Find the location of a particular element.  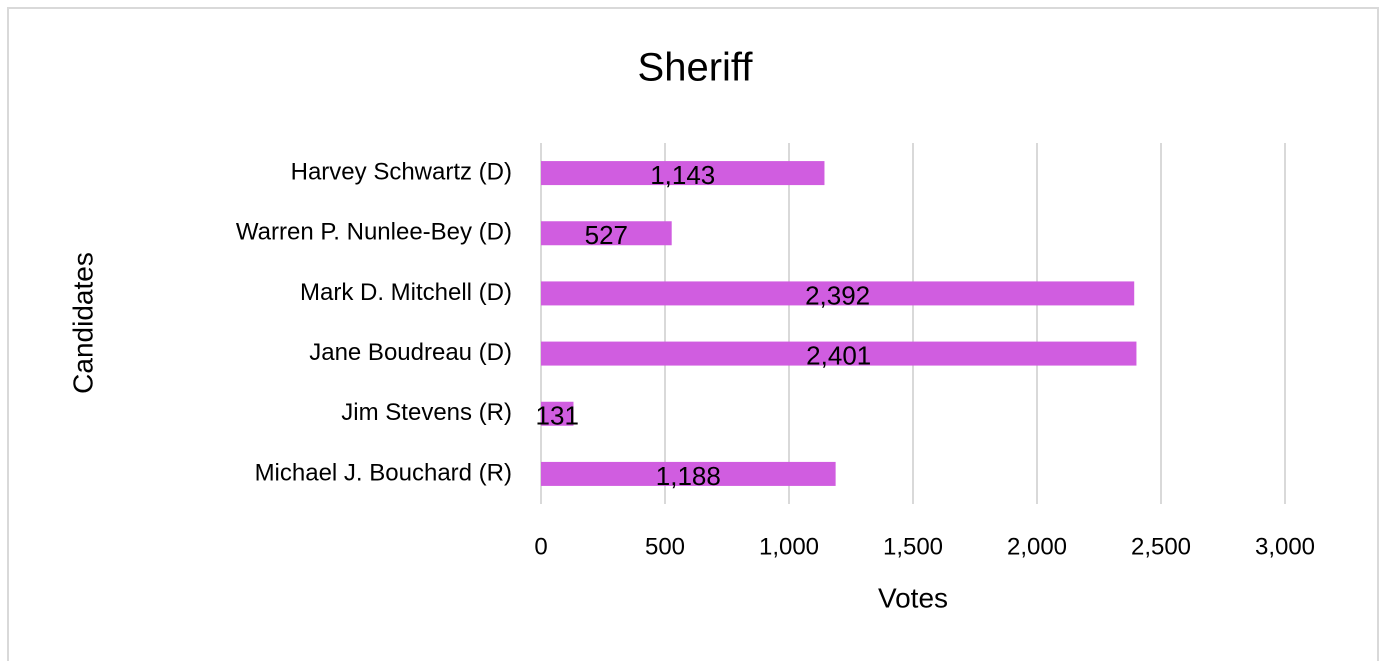

x-tick-label: 500 is located at coordinates (665, 546).